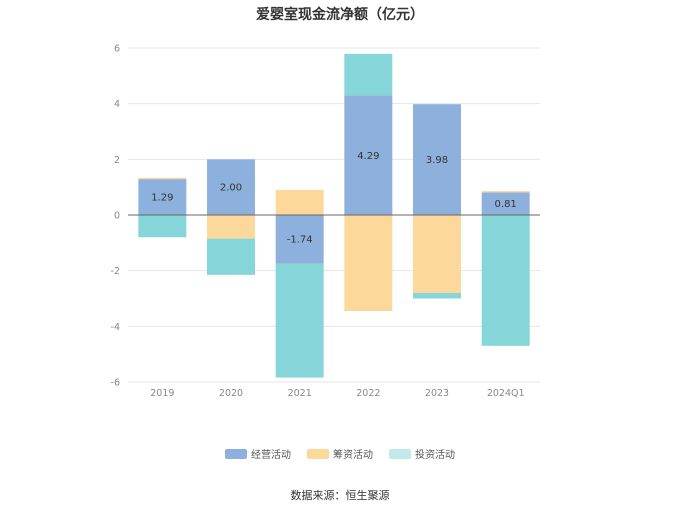  I want to click on data-label-2019: 1.29, so click(162, 198).